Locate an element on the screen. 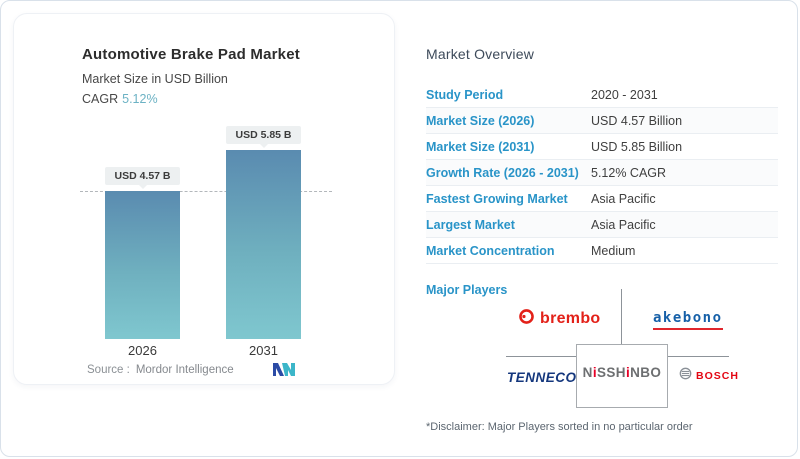 Image resolution: width=800 pixels, height=459 pixels. akebono-logo: akebono is located at coordinates (688, 320).